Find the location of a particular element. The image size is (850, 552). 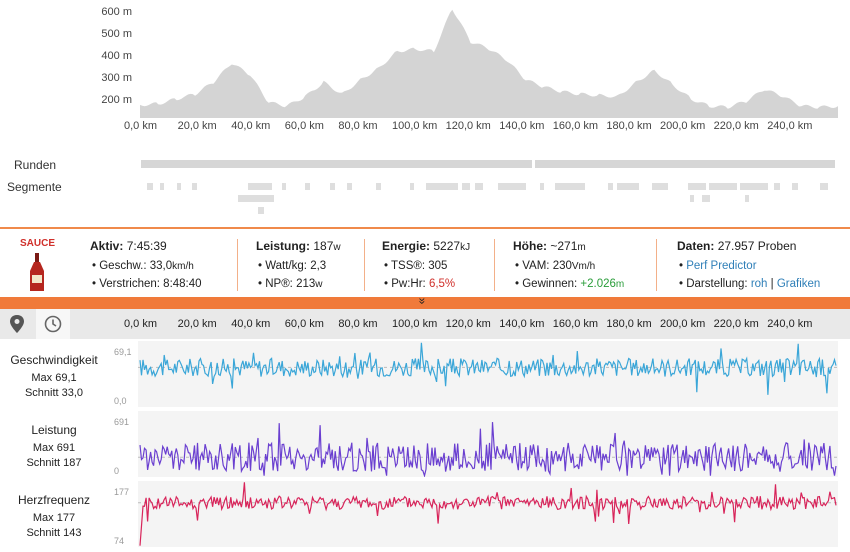

pwhr-stat: • Pw:Hr: 6,5% is located at coordinates (420, 284).